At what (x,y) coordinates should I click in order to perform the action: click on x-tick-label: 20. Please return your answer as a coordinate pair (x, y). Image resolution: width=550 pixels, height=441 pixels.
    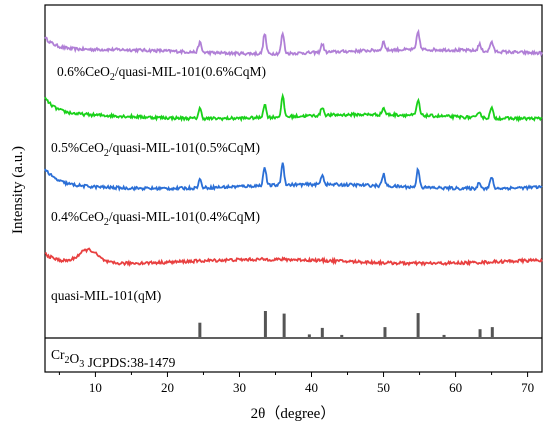
    Looking at the image, I should click on (167, 387).